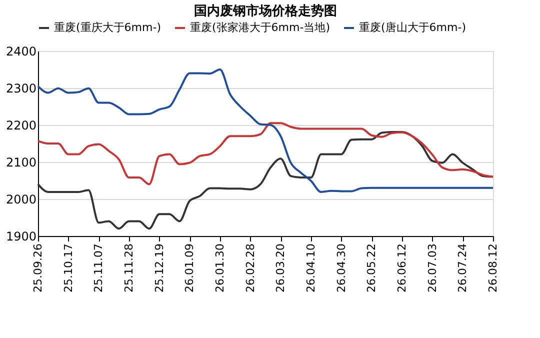 The image size is (540, 338). What do you see at coordinates (38, 268) in the screenshot?
I see `x-tick-label: 25.09.26` at bounding box center [38, 268].